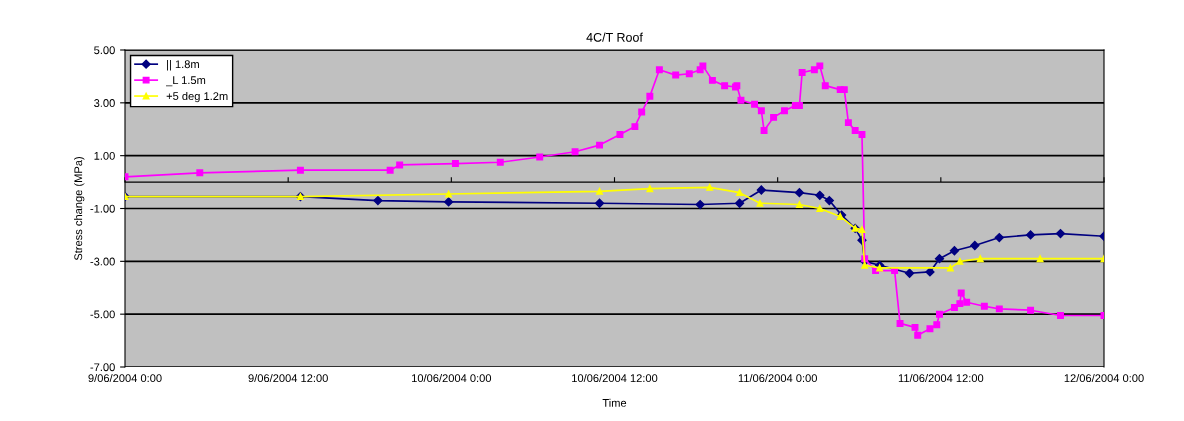  Describe the element at coordinates (102, 314) in the screenshot. I see `y-tick-label: -5.00` at that location.